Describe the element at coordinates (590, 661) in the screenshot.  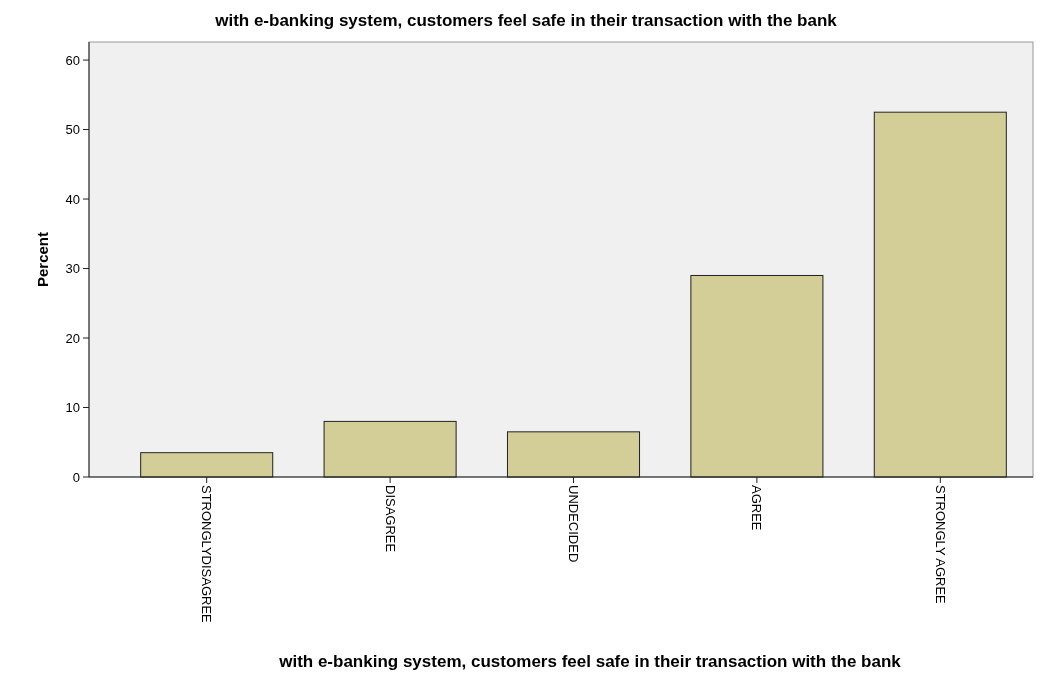
I see `x-axis-title: with e-banking system, customers feel safe in their transaction with the bank` at that location.